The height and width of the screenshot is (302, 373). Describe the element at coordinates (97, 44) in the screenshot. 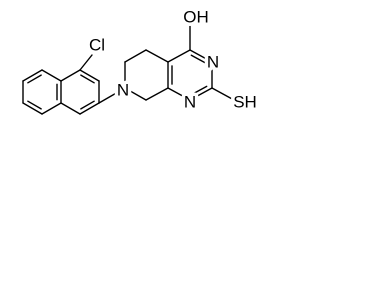

I see `atom-label: Cl` at that location.